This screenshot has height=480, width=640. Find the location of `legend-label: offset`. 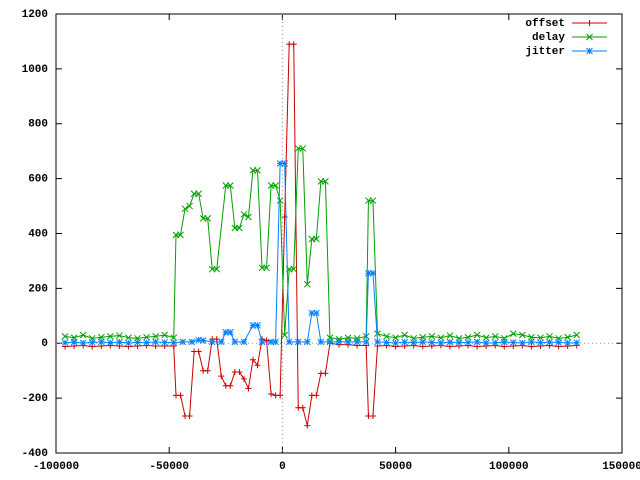

legend-label: offset is located at coordinates (545, 24).